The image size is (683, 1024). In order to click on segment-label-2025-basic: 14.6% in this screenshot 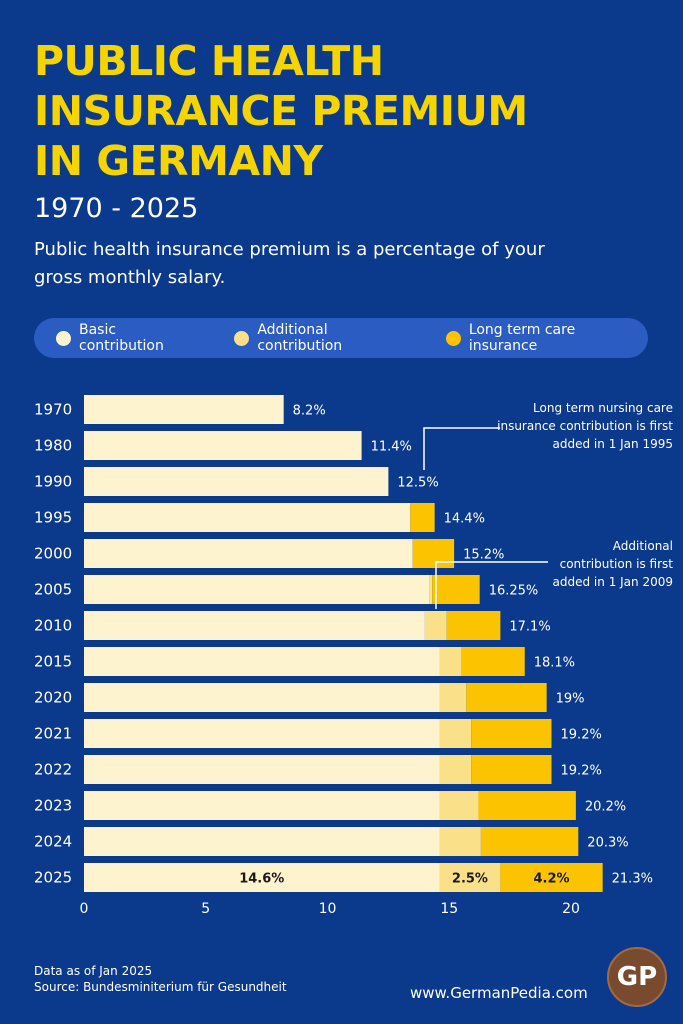, I will do `click(261, 879)`.